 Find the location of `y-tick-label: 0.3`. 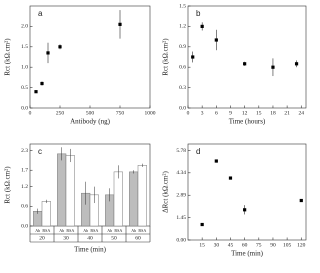

y-tick-label: 0.3 is located at coordinates (182, 88).